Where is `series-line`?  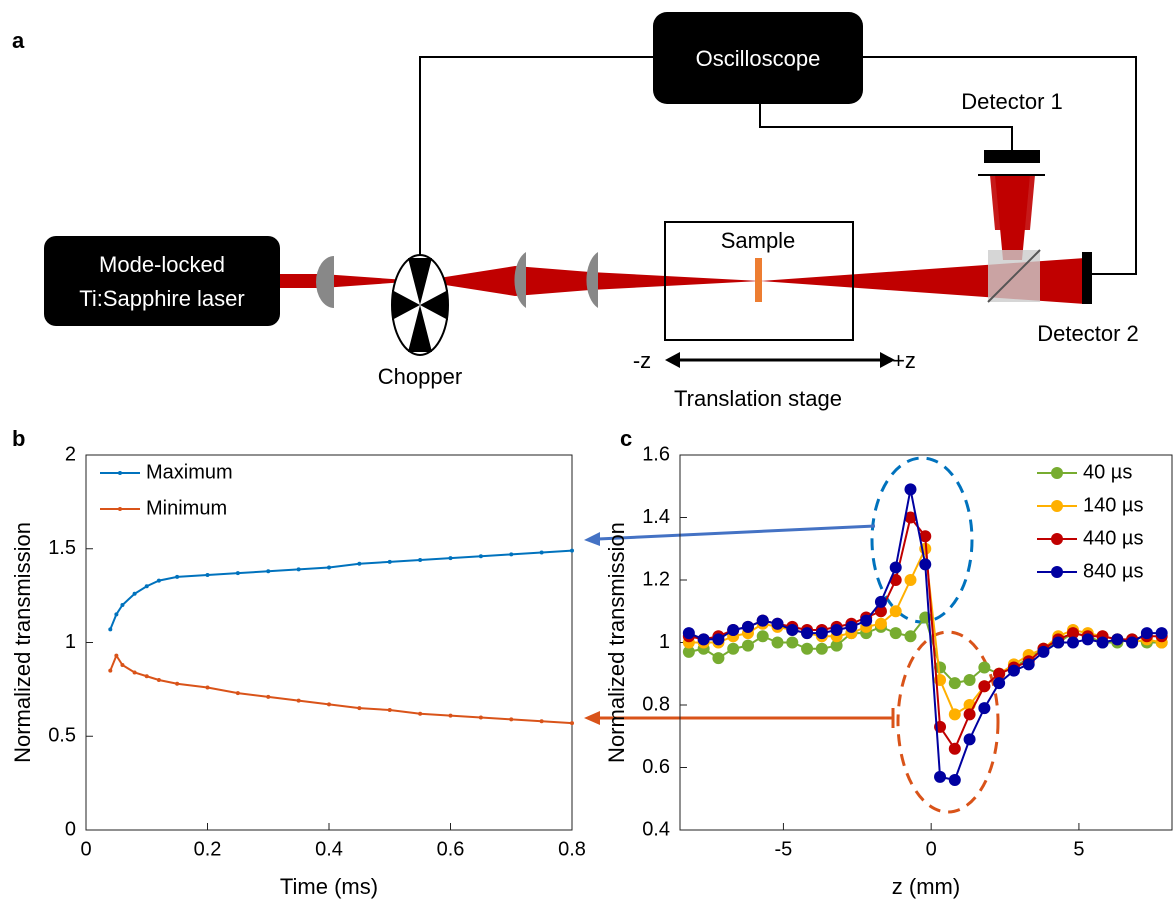
series-line is located at coordinates (341, 689).